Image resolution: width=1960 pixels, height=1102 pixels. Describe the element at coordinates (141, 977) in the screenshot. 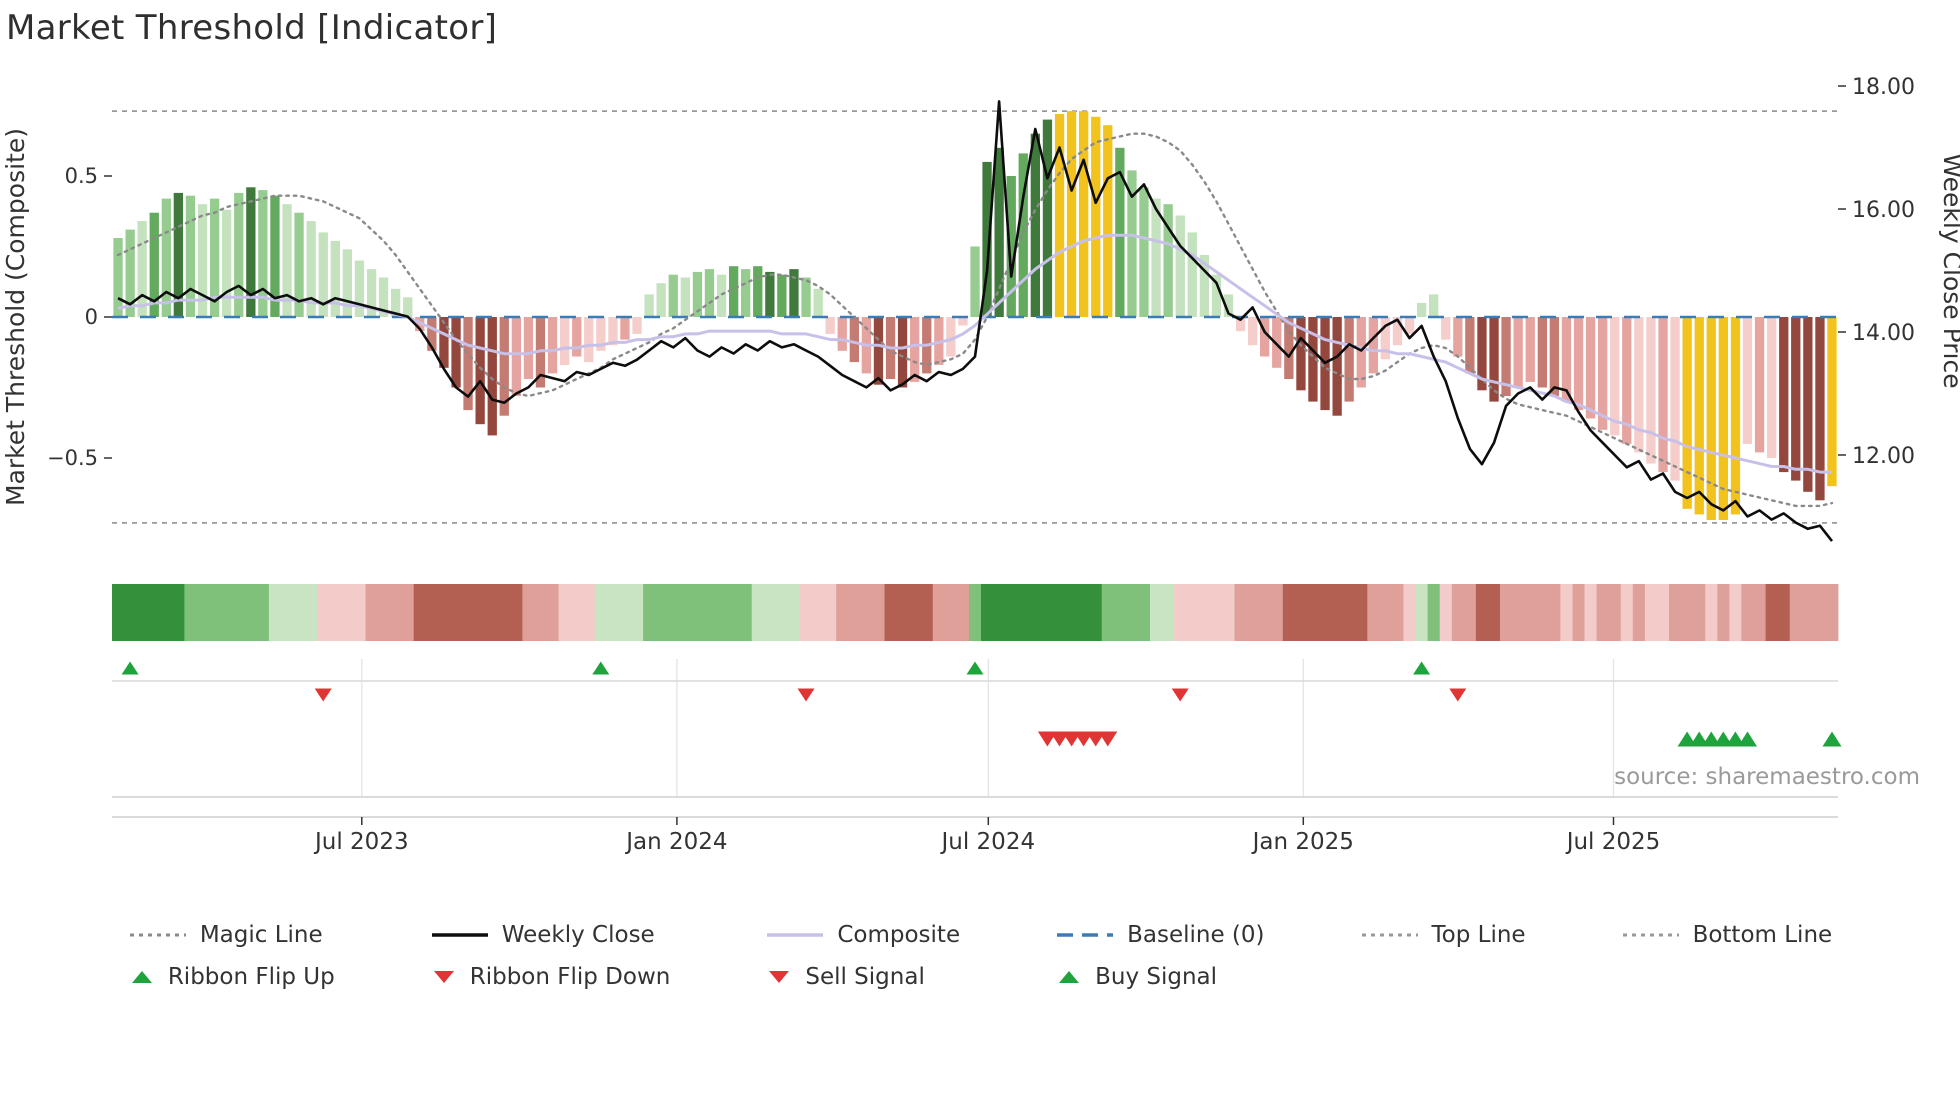

I see `triangle-up-icon` at that location.